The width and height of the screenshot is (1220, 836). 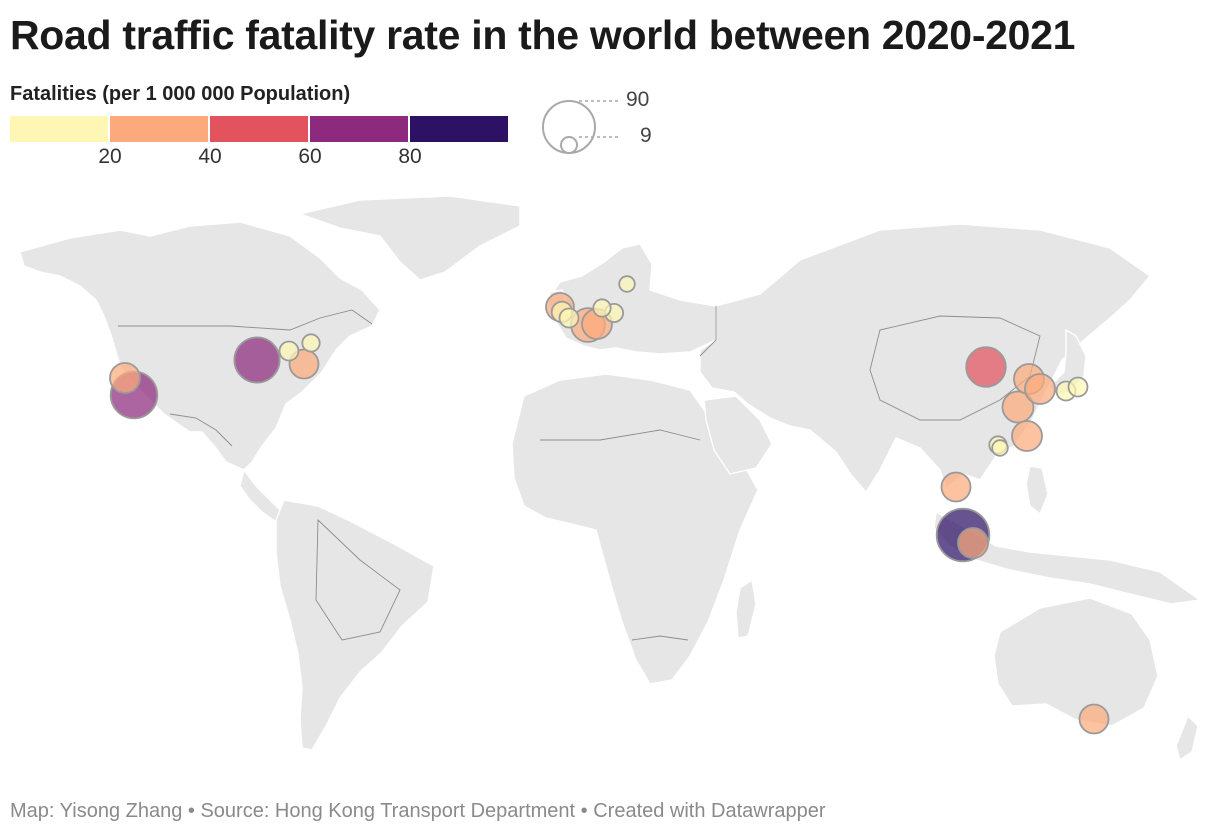 What do you see at coordinates (1076, 662) in the screenshot?
I see `land-australia` at bounding box center [1076, 662].